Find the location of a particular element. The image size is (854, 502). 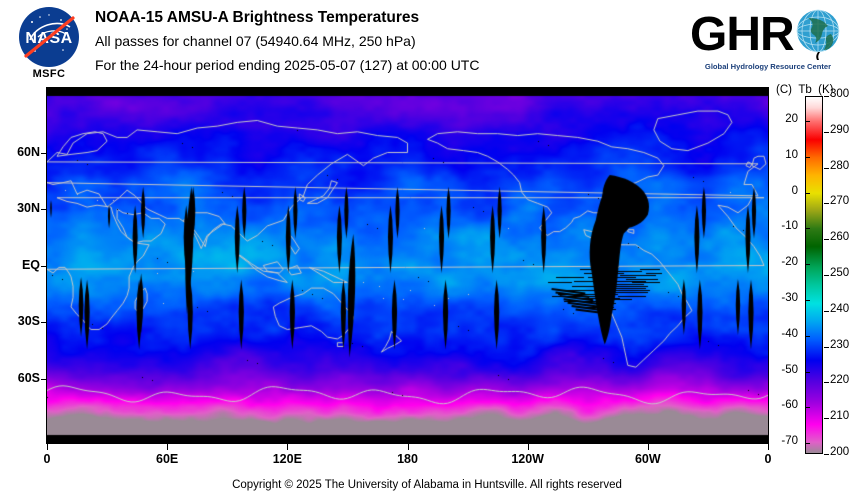

colorbar-kelvin-tick: 270 is located at coordinates (840, 201).